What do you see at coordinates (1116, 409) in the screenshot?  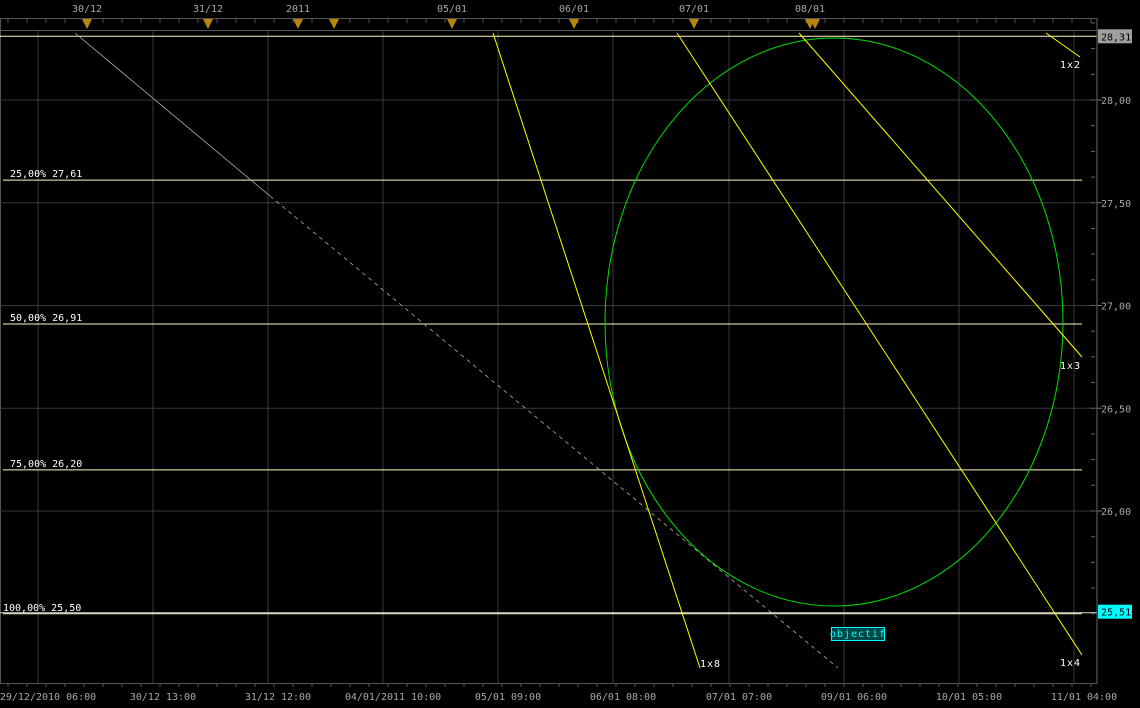 I see `y-tick-label: 26,50` at bounding box center [1116, 409].